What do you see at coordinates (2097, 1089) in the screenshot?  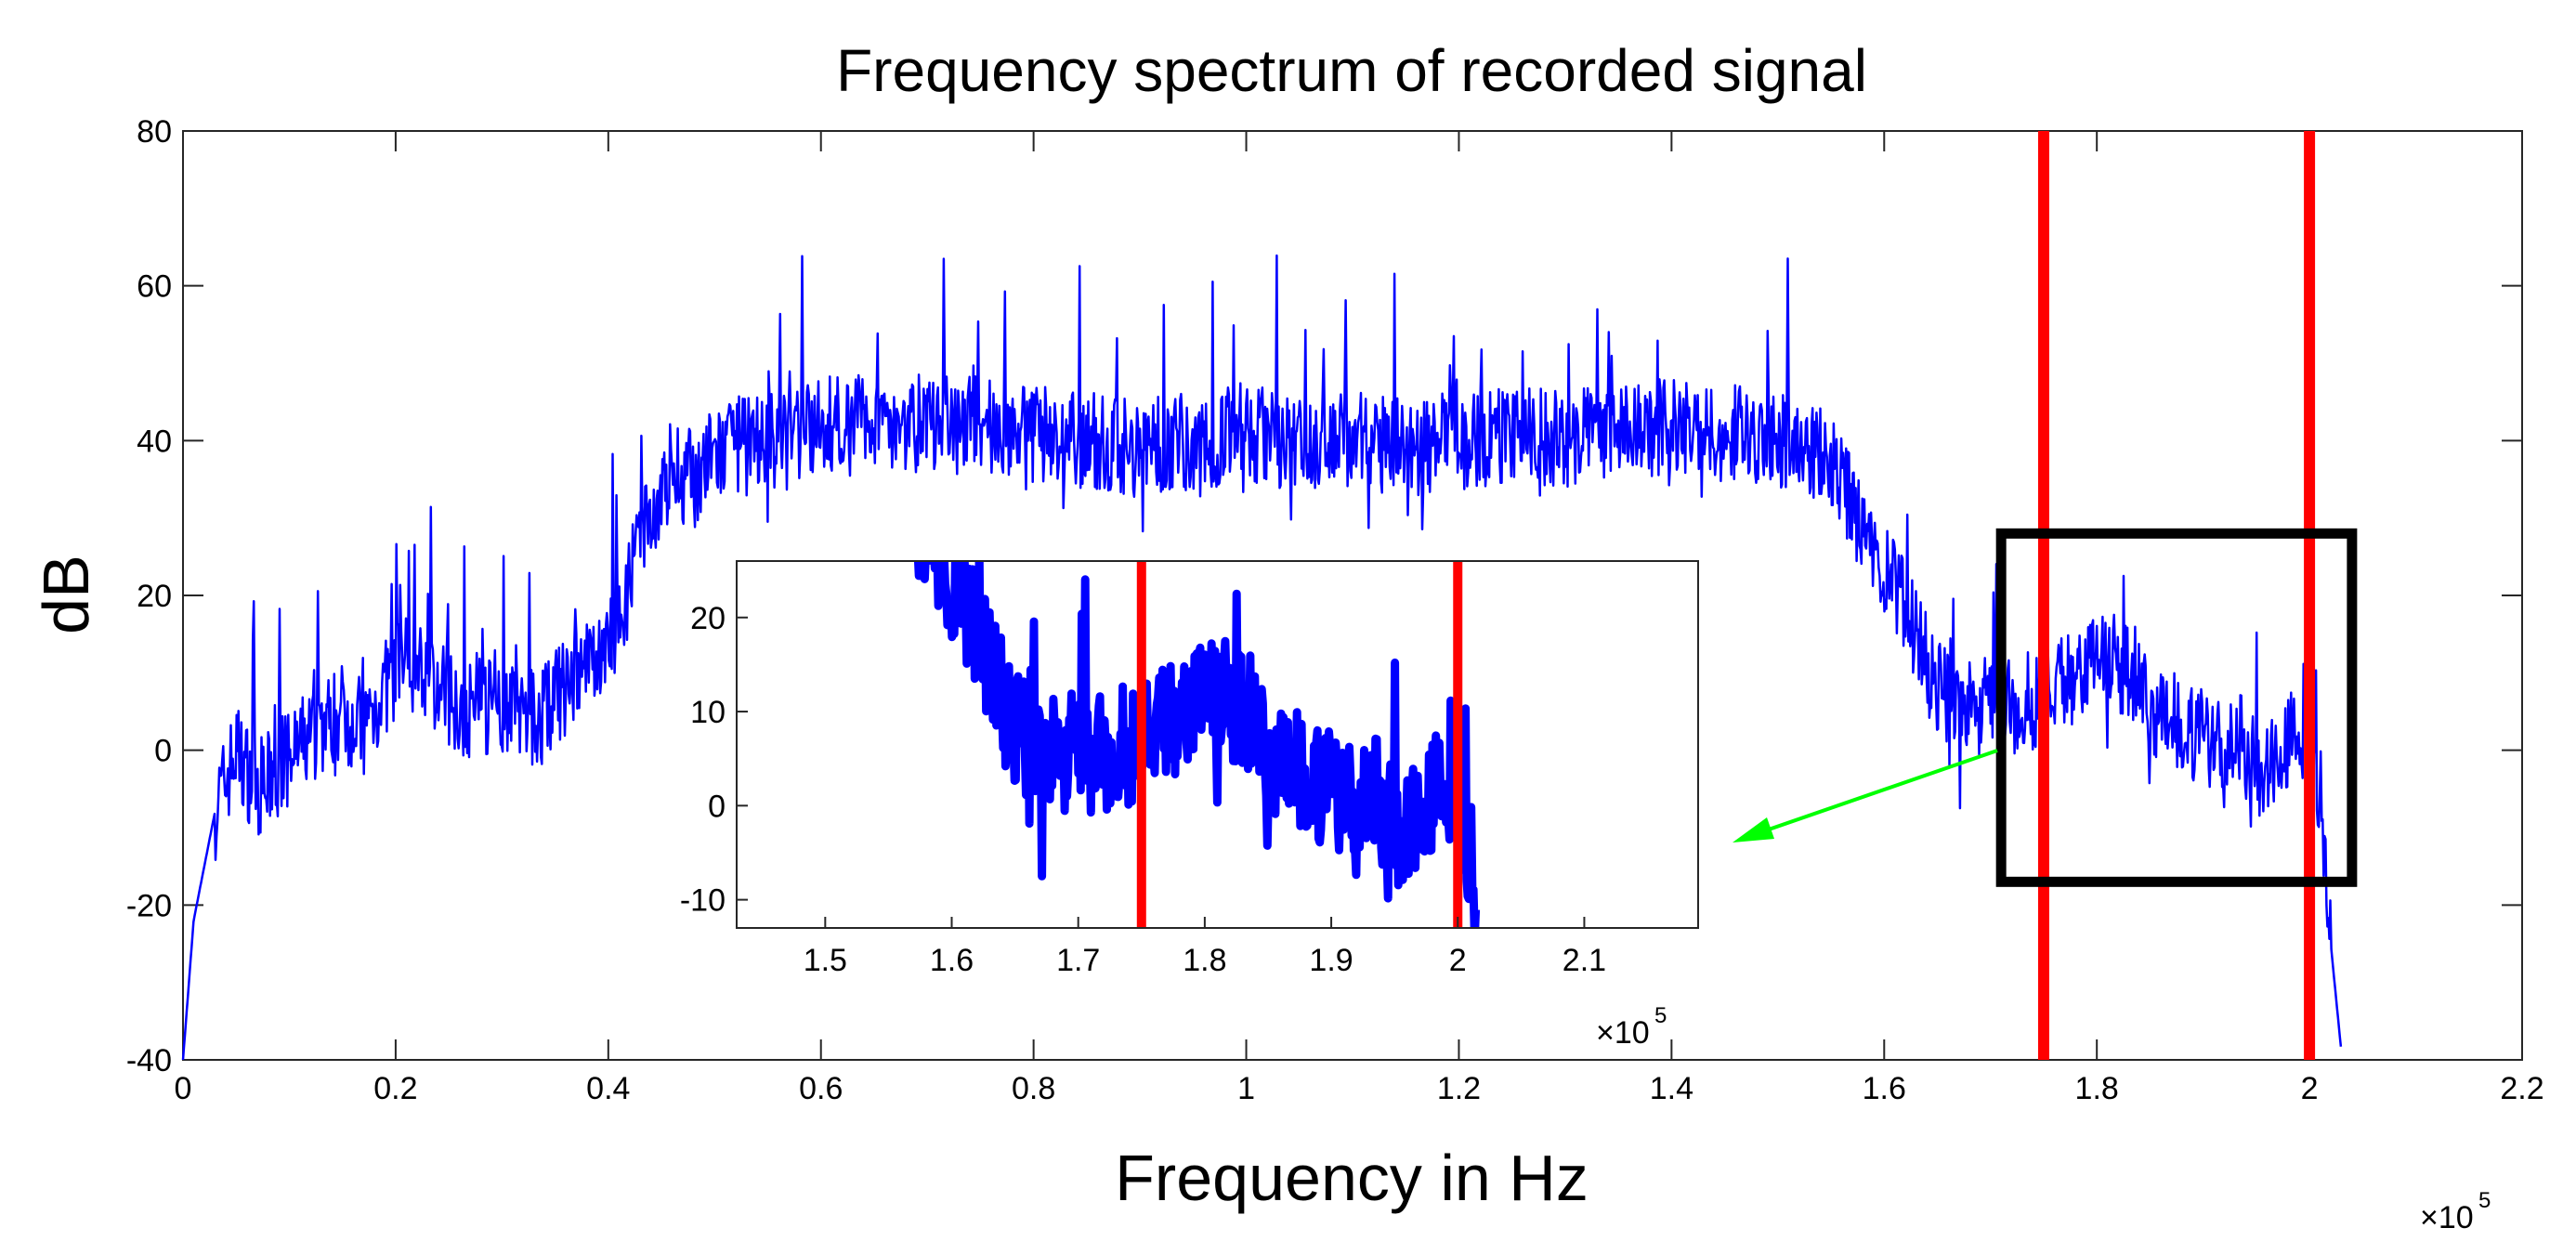 I see `x-tick-label: 1.8` at bounding box center [2097, 1089].